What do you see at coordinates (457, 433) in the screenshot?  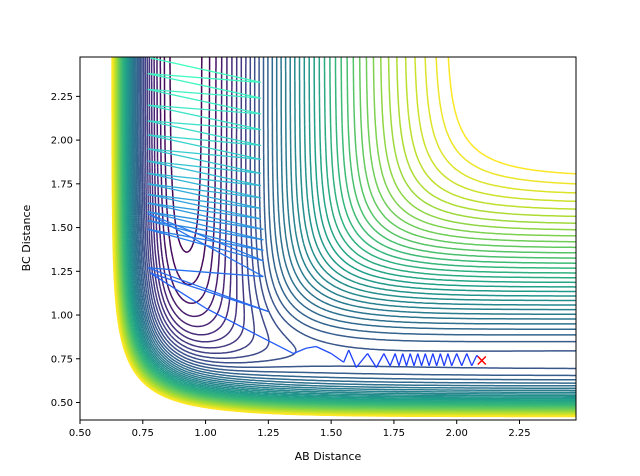 I see `x-tick-label: 2.00` at bounding box center [457, 433].